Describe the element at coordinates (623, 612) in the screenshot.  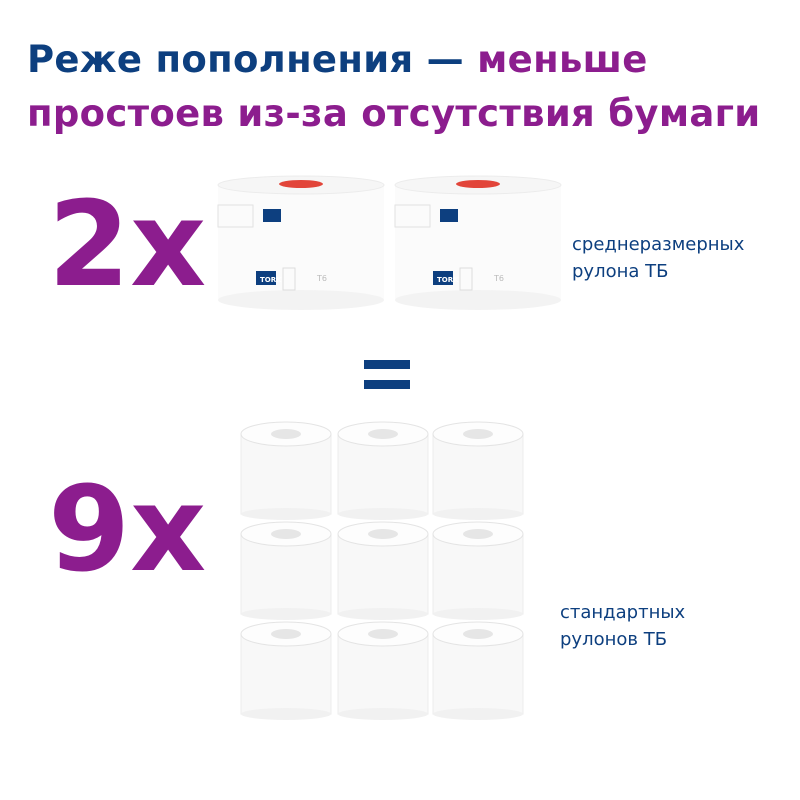
I see `bottom-label-line-1: стандартных` at that location.